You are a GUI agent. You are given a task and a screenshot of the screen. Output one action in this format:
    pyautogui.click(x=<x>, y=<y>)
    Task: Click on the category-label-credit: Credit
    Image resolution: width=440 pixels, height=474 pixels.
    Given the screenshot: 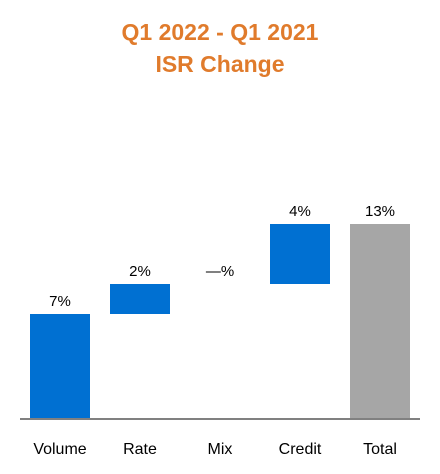 What is the action you would take?
    pyautogui.click(x=300, y=449)
    